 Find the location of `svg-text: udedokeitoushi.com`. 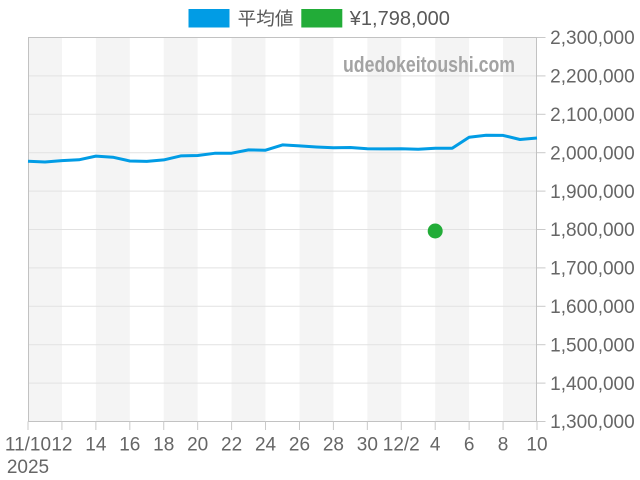

svg-text: udedokeitoushi.com is located at coordinates (429, 64).